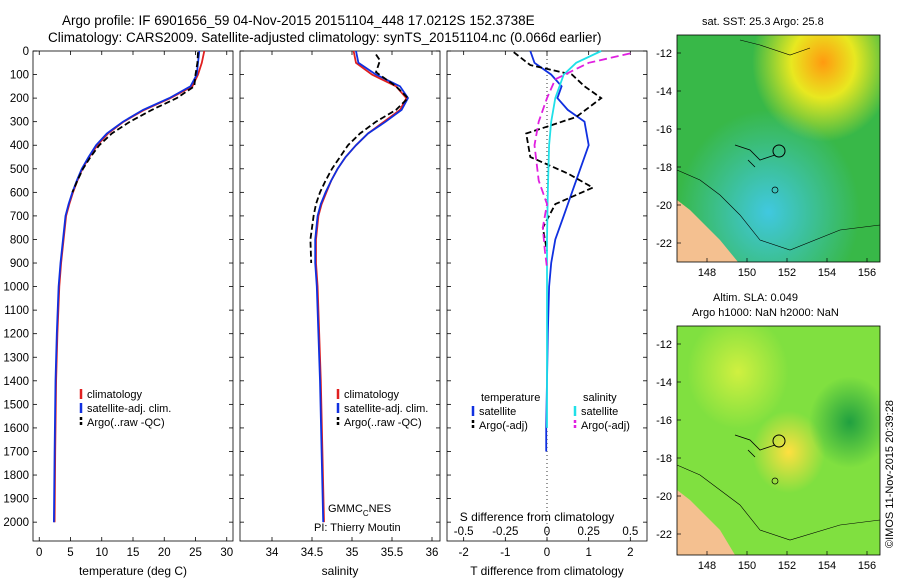 The height and width of the screenshot is (580, 900). I want to click on salinity-diff-tick-label: -0.5, so click(464, 532).